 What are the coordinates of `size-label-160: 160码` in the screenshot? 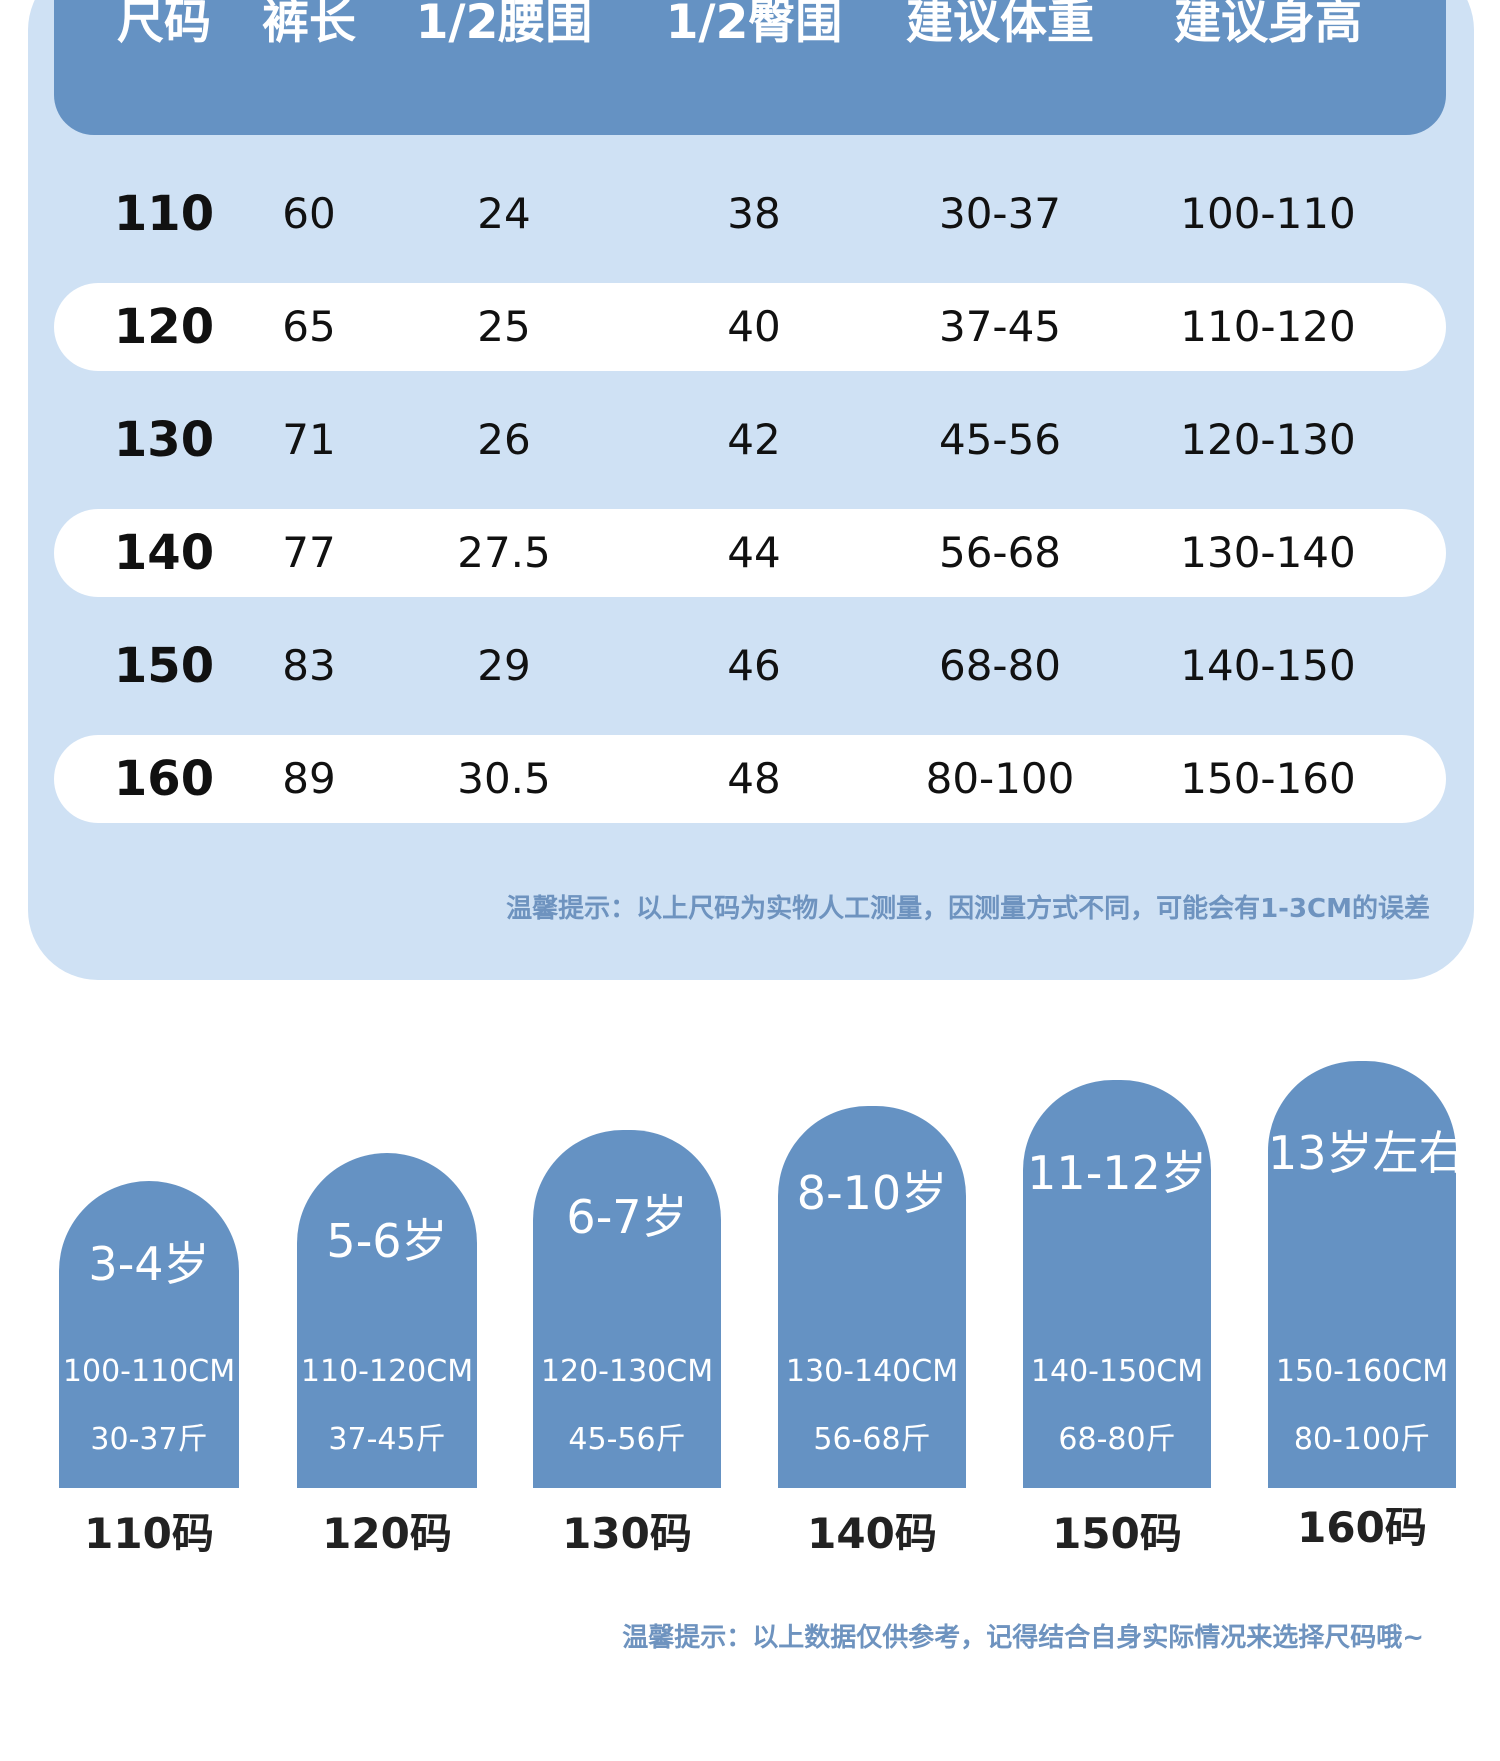 It's located at (1362, 1527).